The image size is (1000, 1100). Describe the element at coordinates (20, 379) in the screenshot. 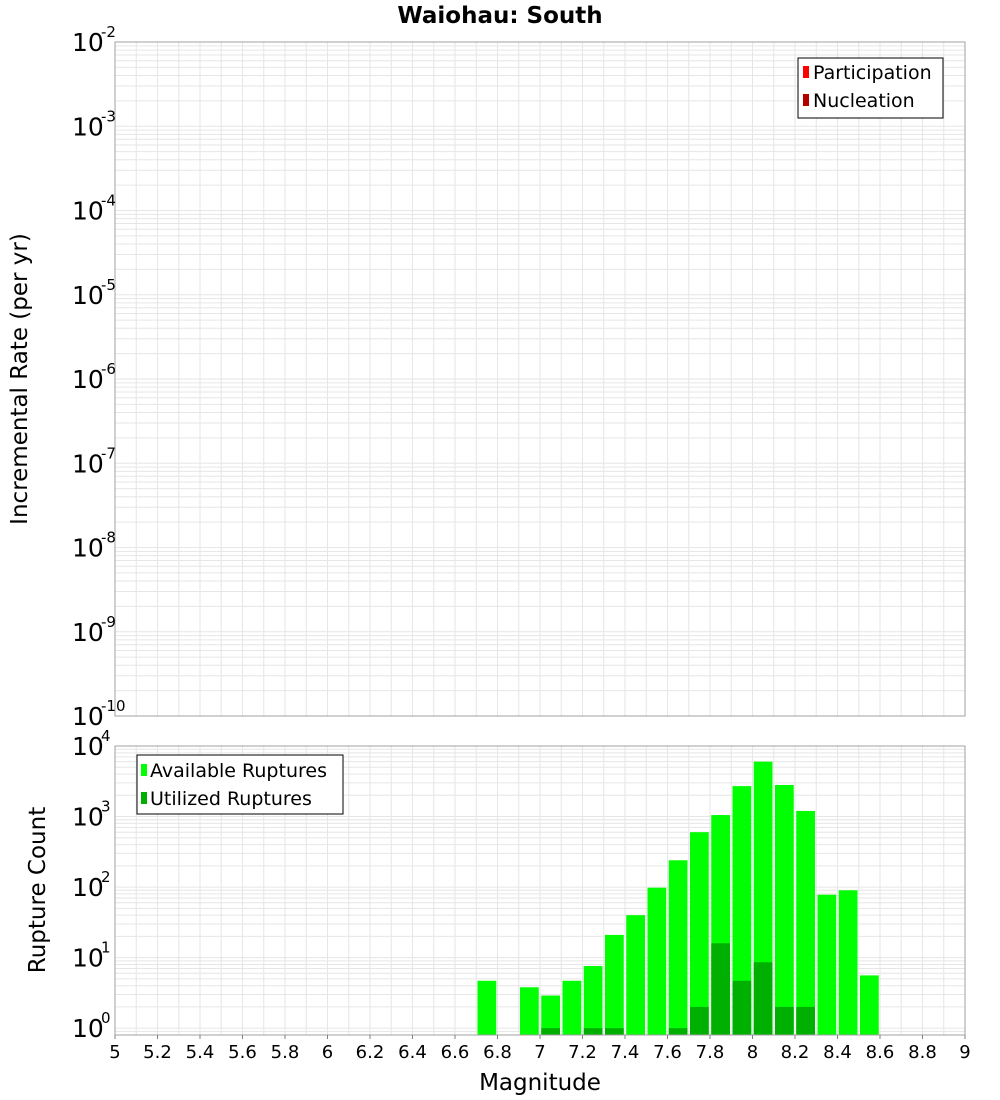

I see `rate-y-axis-label: Incremental Rate (per yr)` at that location.